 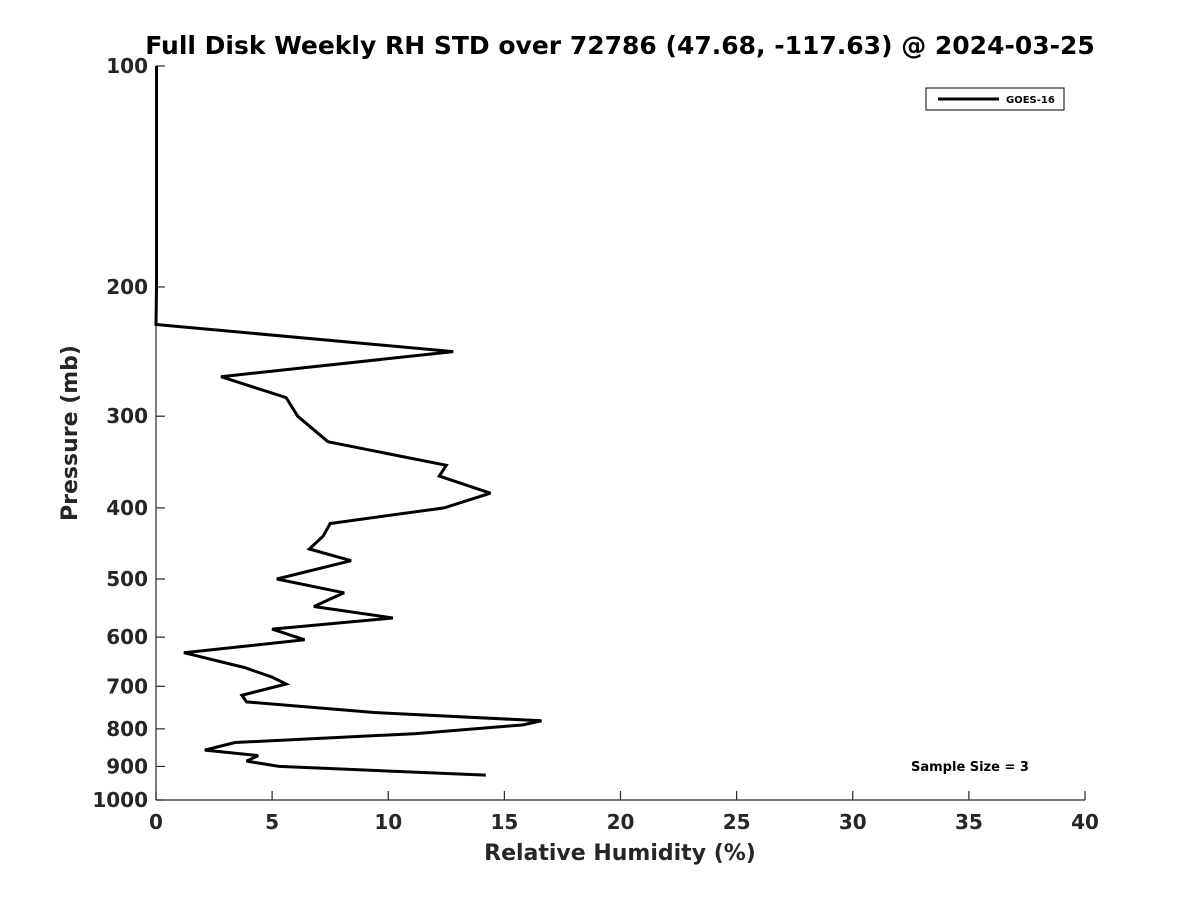 I want to click on y-tick-label: 400, so click(x=127, y=508).